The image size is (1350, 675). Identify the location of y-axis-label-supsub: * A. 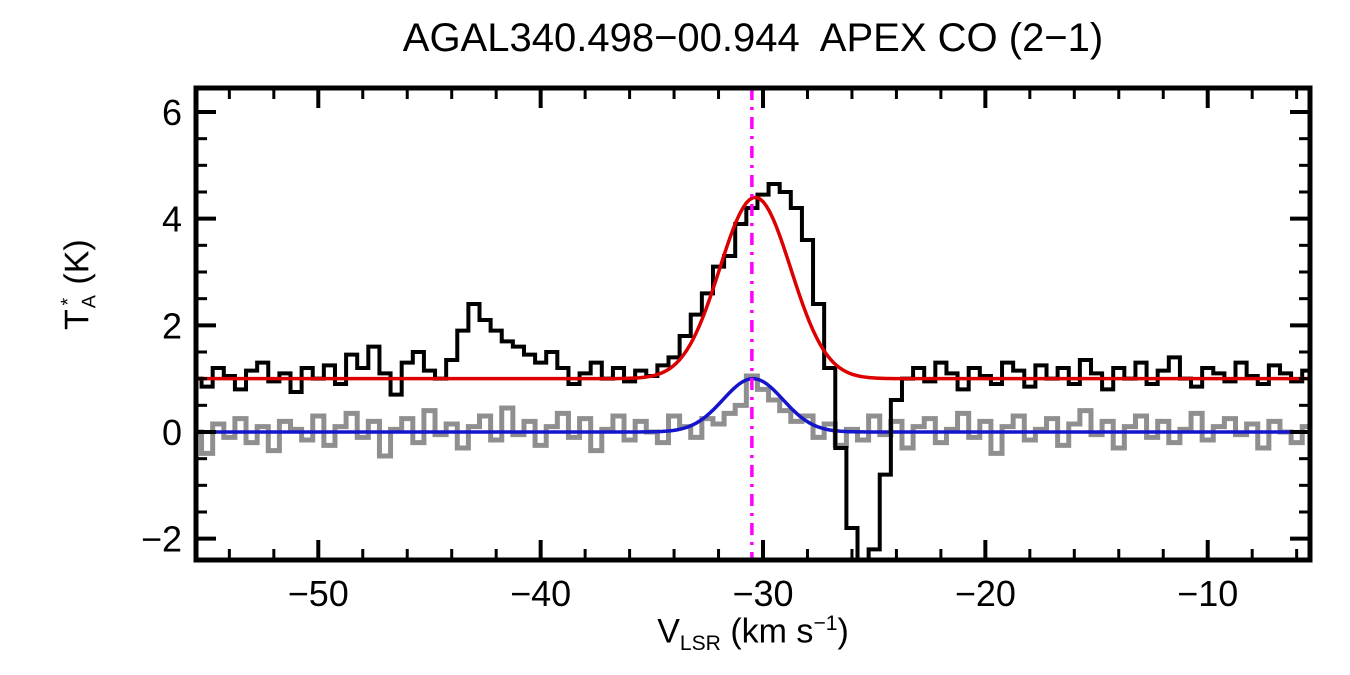
(78, 302).